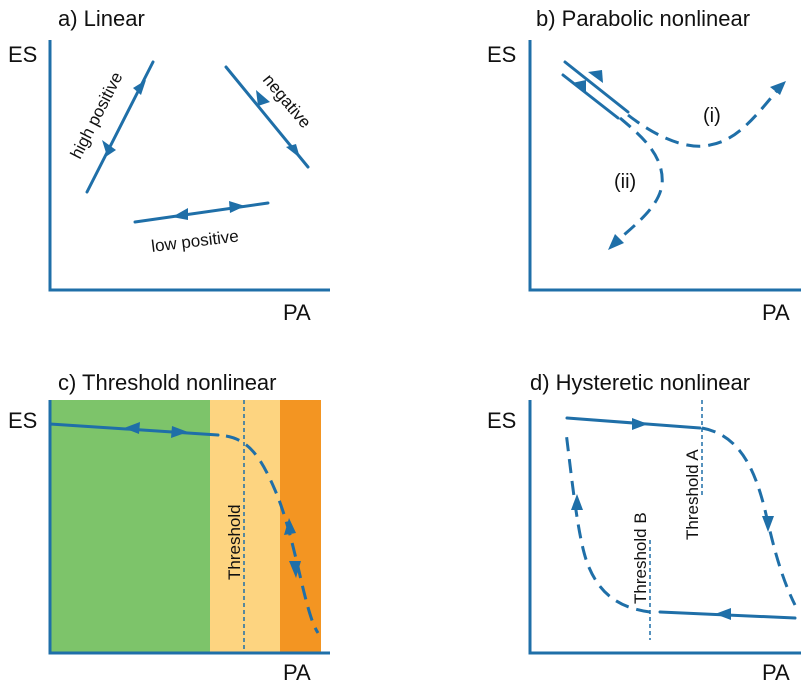 This screenshot has height=687, width=801. I want to click on panel-d-axes, so click(664, 527).